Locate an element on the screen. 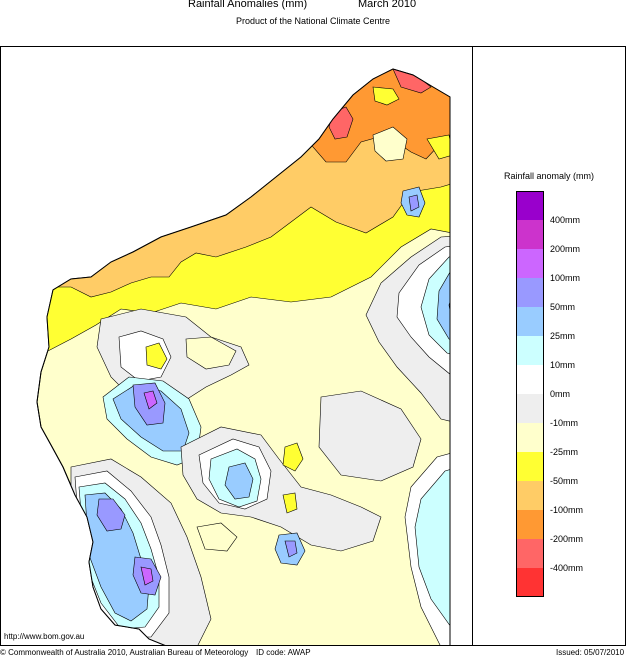 This screenshot has height=658, width=626. legend-label: -100mm is located at coordinates (567, 510).